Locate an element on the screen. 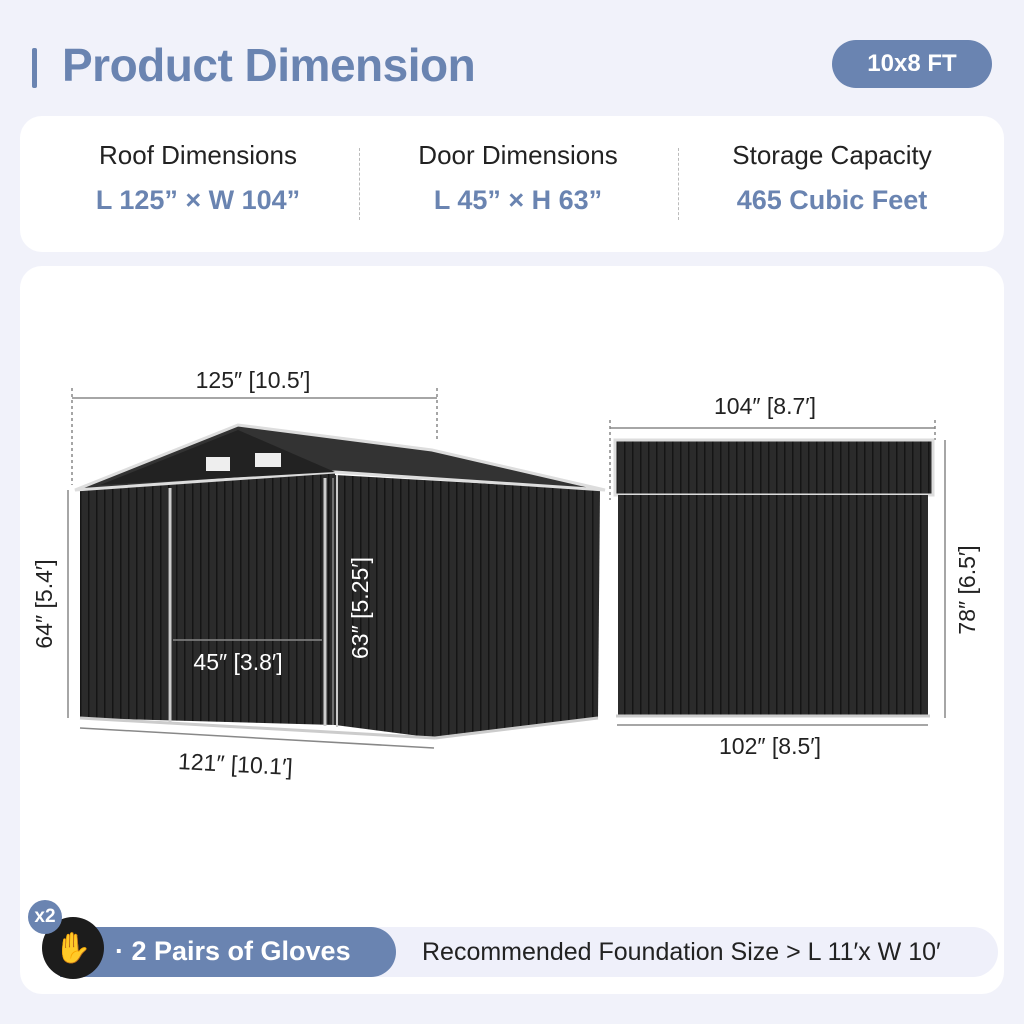  door-height-label: 63″ [5.25′] is located at coordinates (360, 608).